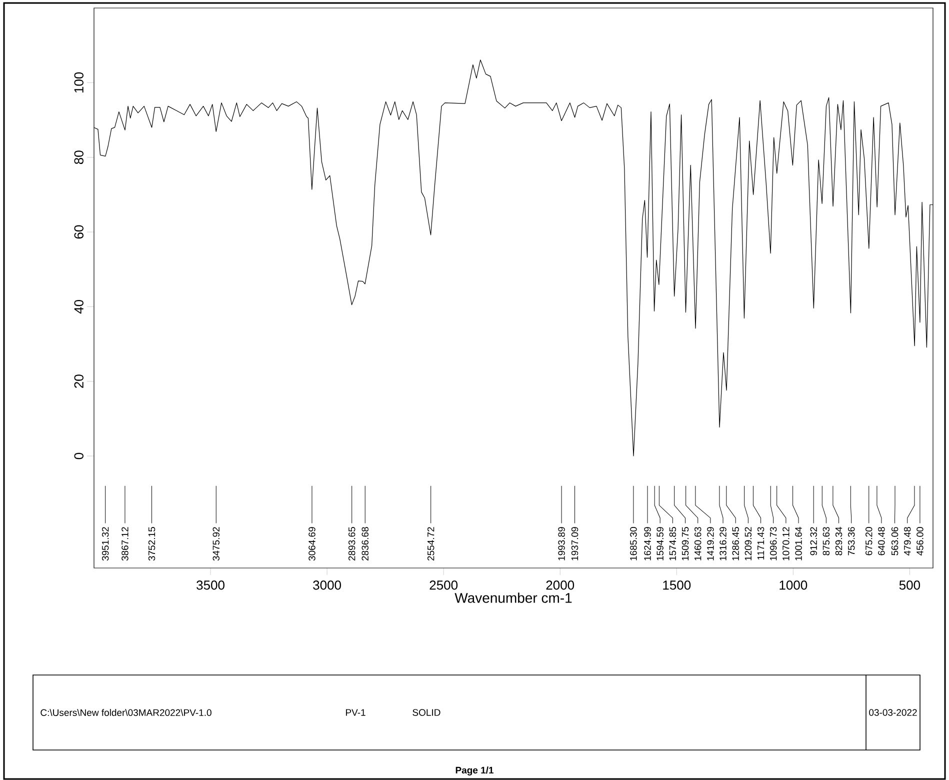 The height and width of the screenshot is (780, 949). What do you see at coordinates (327, 585) in the screenshot?
I see `x-tick-label: 3000` at bounding box center [327, 585].